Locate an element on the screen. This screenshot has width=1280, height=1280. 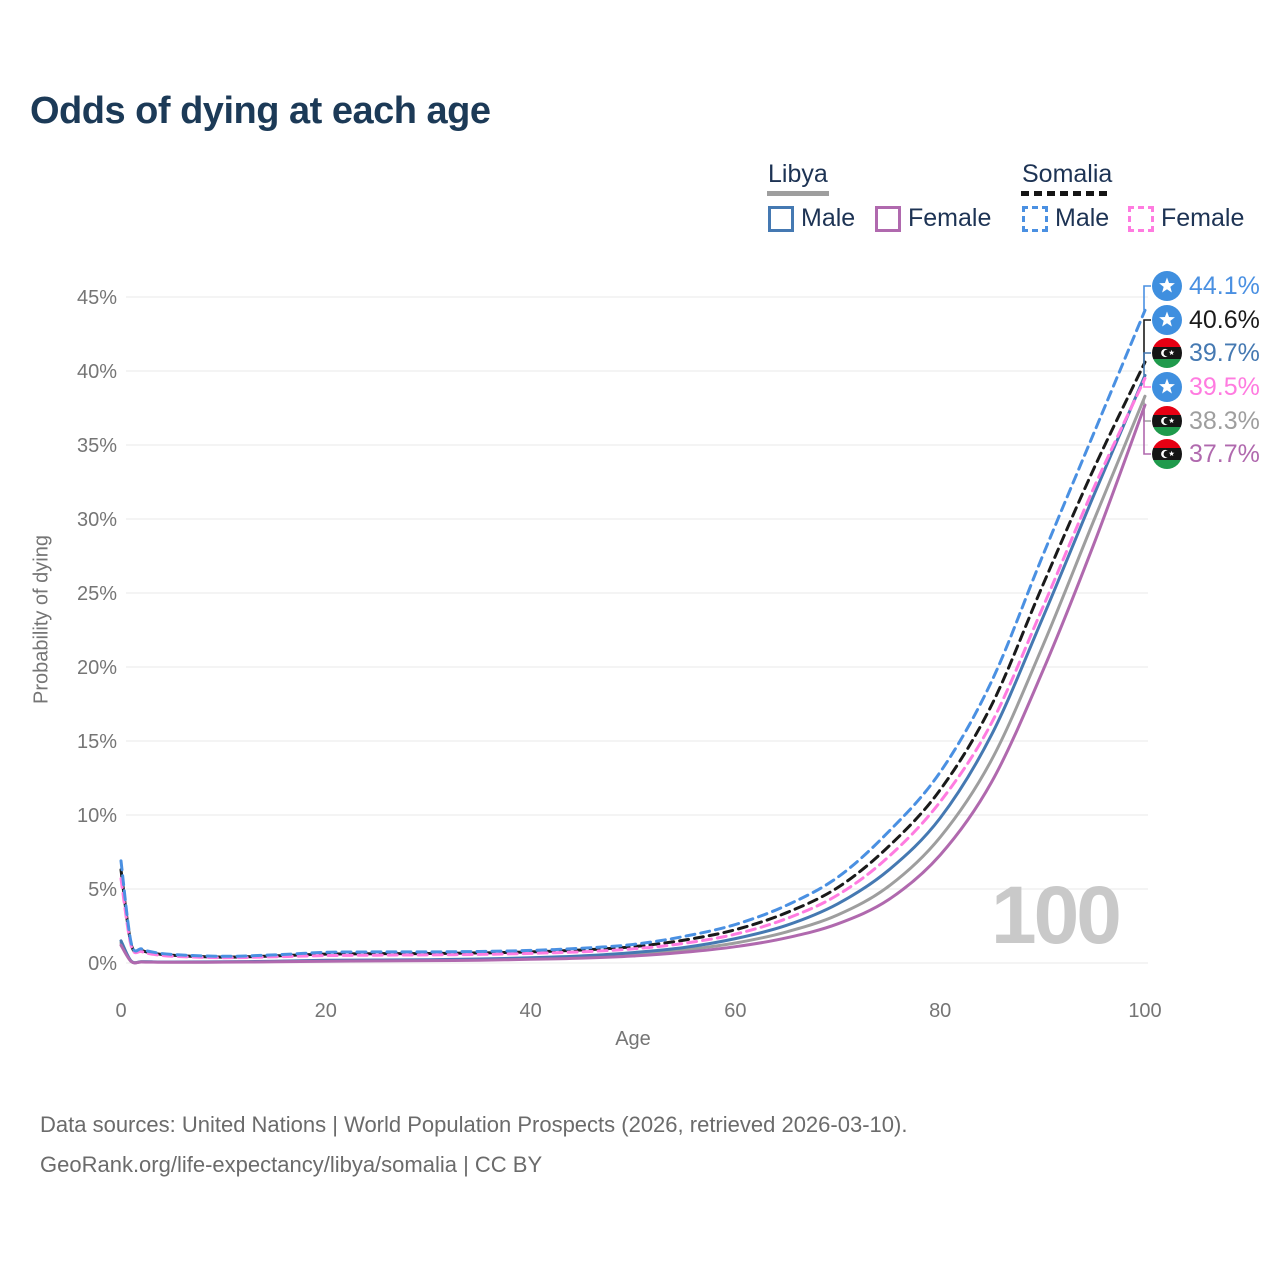
libya-solid-line-swatch is located at coordinates (798, 193).